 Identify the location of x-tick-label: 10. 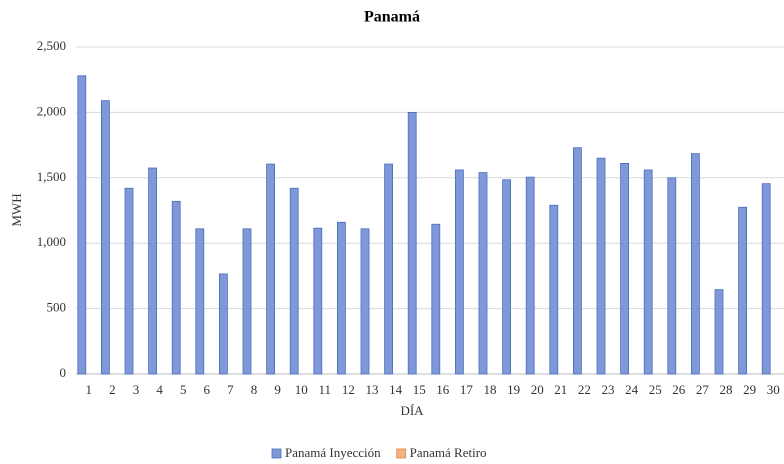
(301, 389).